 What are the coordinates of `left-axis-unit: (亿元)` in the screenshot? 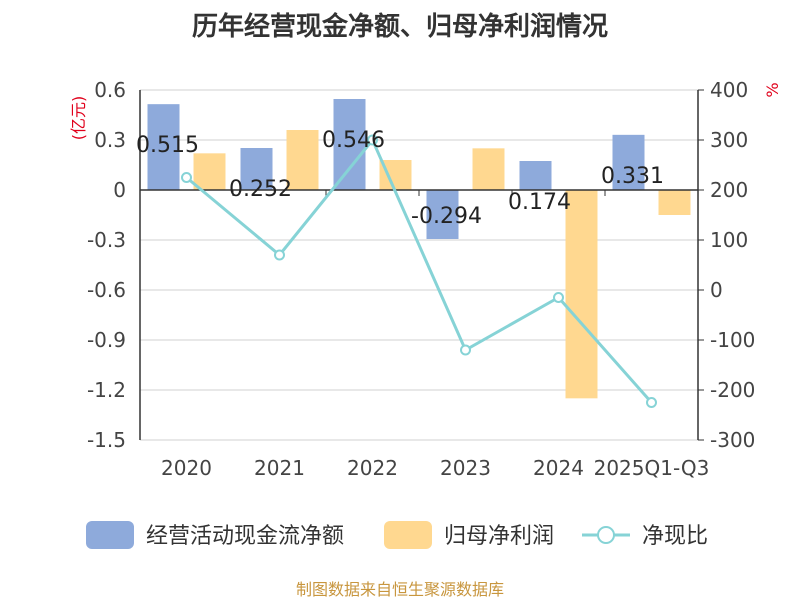 It's located at (78, 118).